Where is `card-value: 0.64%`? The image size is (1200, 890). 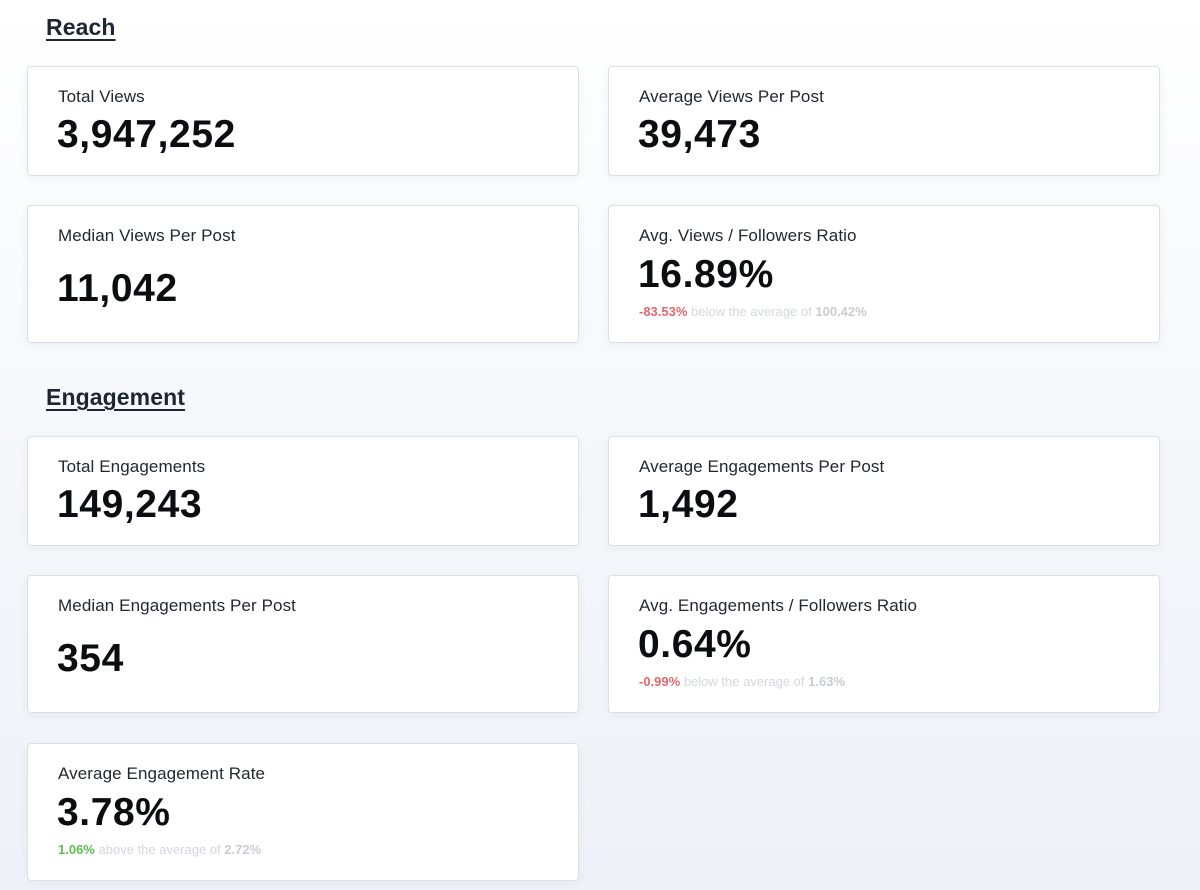
card-value: 0.64% is located at coordinates (695, 644).